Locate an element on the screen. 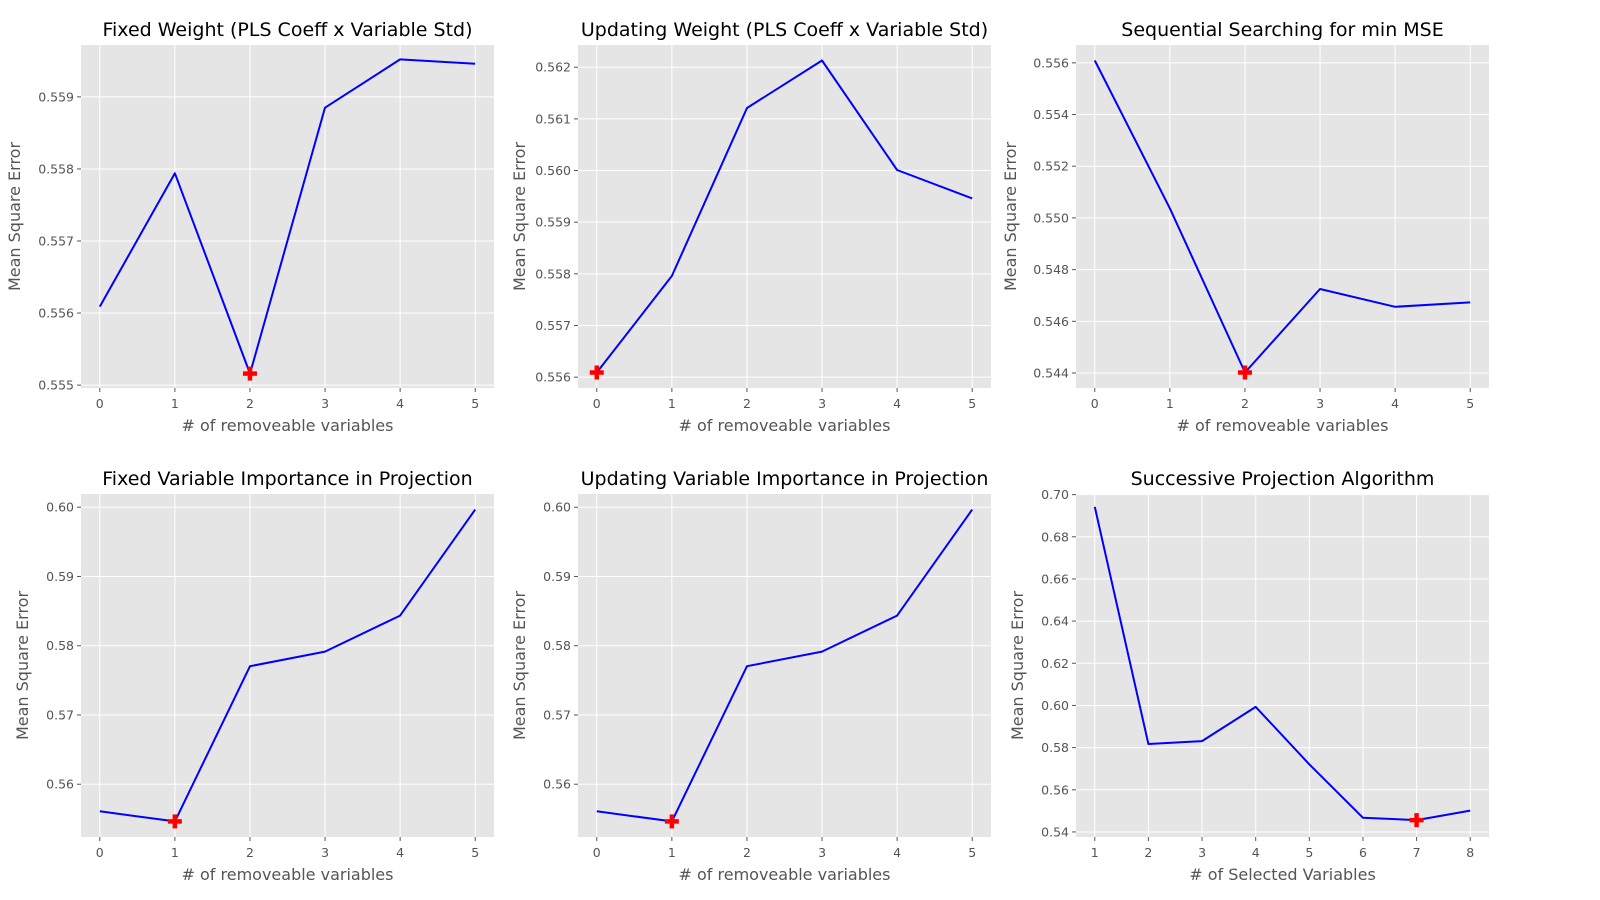  y-tick-label: 0.552 is located at coordinates (1051, 166).